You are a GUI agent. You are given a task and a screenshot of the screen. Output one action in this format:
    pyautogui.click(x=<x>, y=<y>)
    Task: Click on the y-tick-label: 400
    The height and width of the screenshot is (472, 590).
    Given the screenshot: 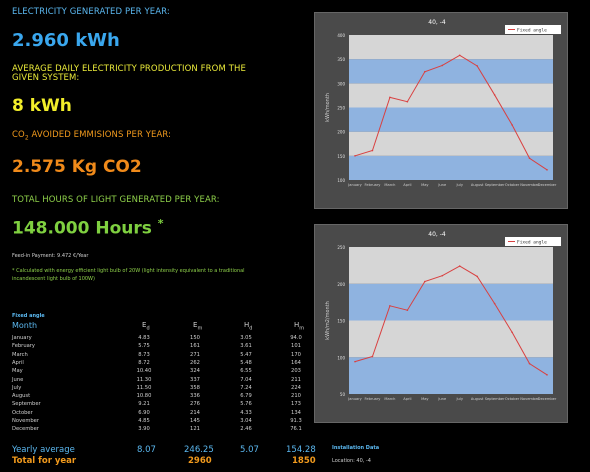 What is the action you would take?
    pyautogui.click(x=341, y=35)
    